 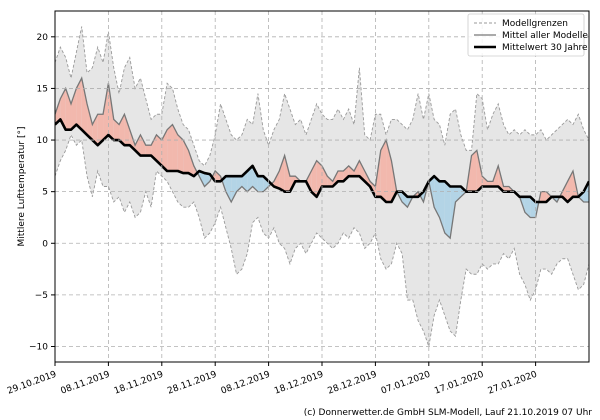 I want to click on x-tick-label: 08.11.2019, so click(x=85, y=383).